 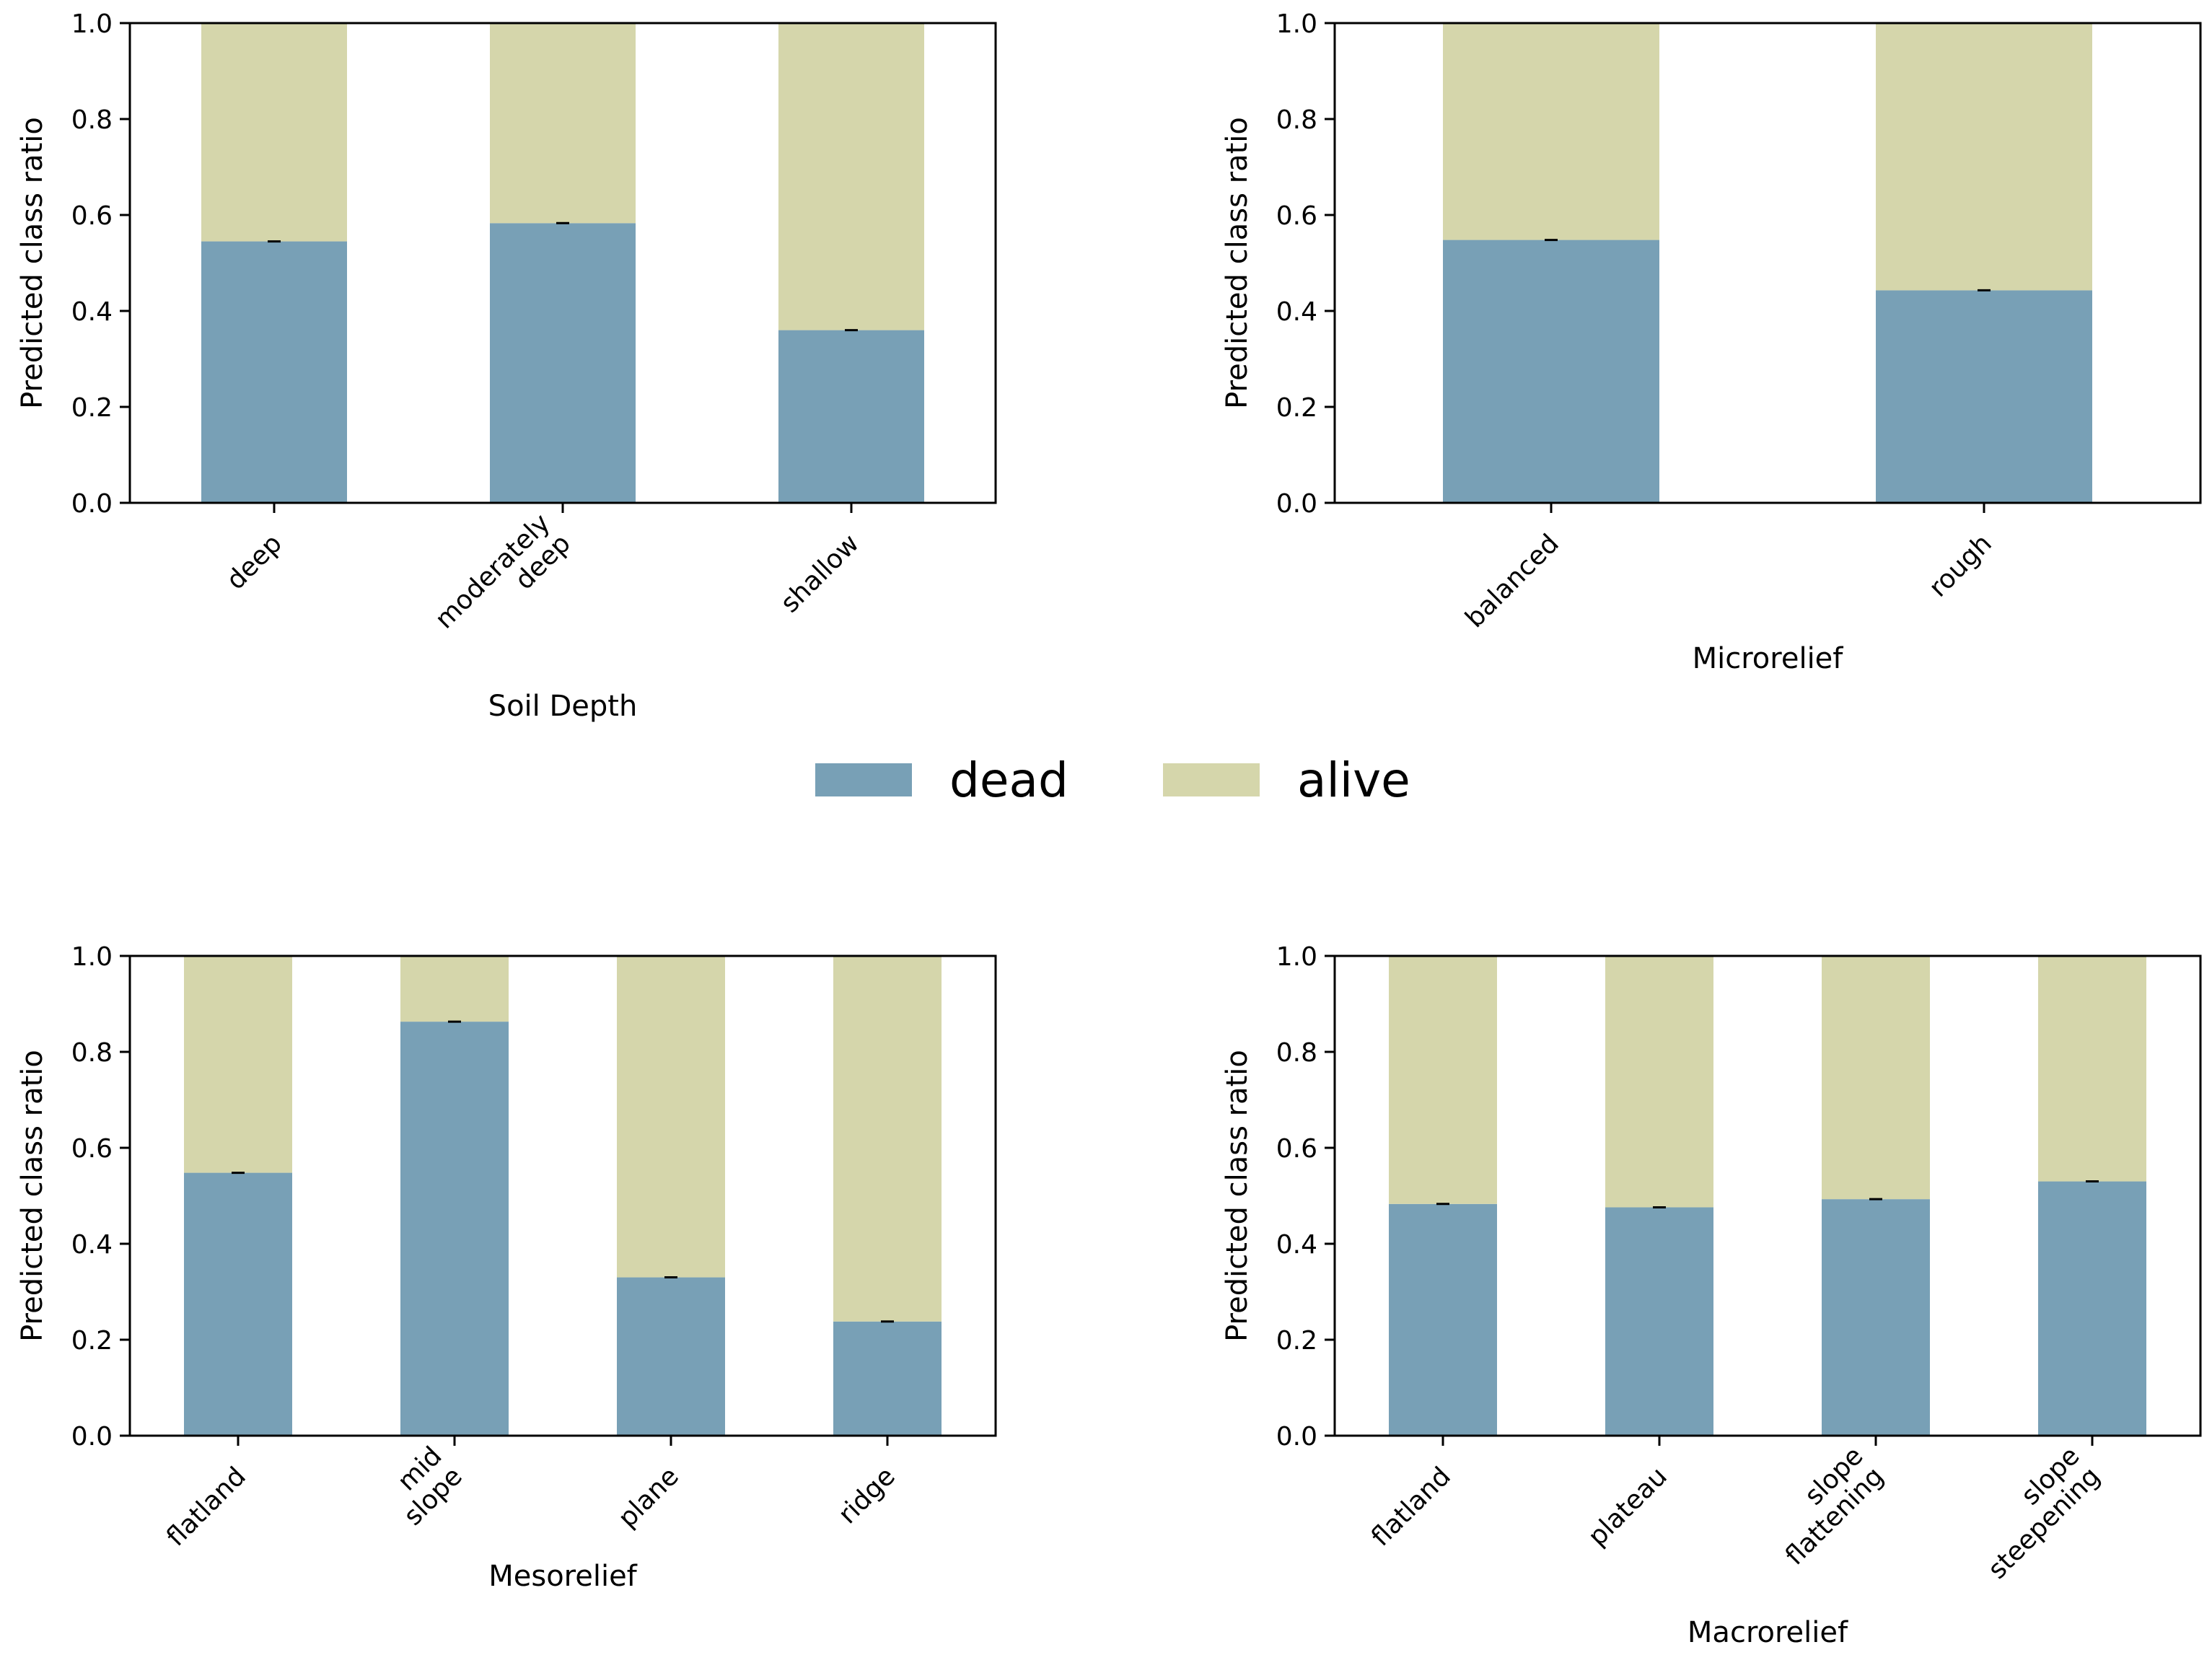 I want to click on legend-label-alive: alive, so click(x=1353, y=780).